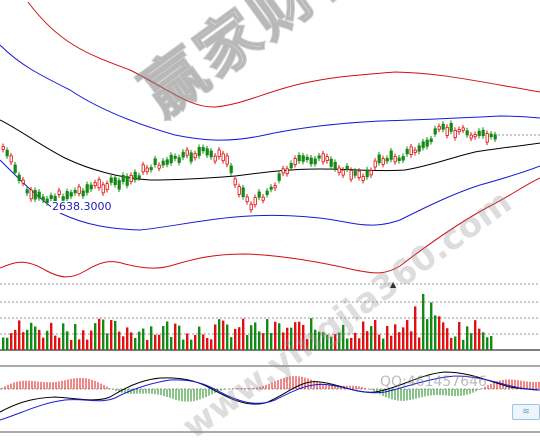 The image size is (540, 447). What do you see at coordinates (247, 321) in the screenshot?
I see `volume-series` at bounding box center [247, 321].